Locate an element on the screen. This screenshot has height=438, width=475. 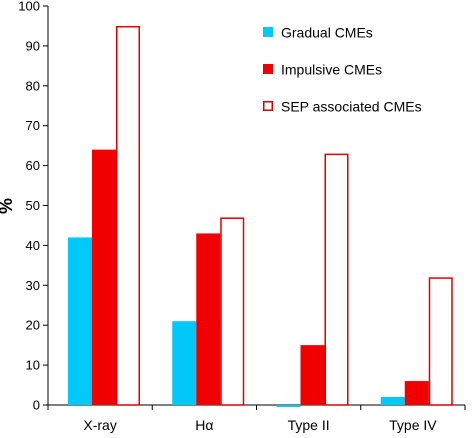
y-tick-label: 50 is located at coordinates (33, 205).